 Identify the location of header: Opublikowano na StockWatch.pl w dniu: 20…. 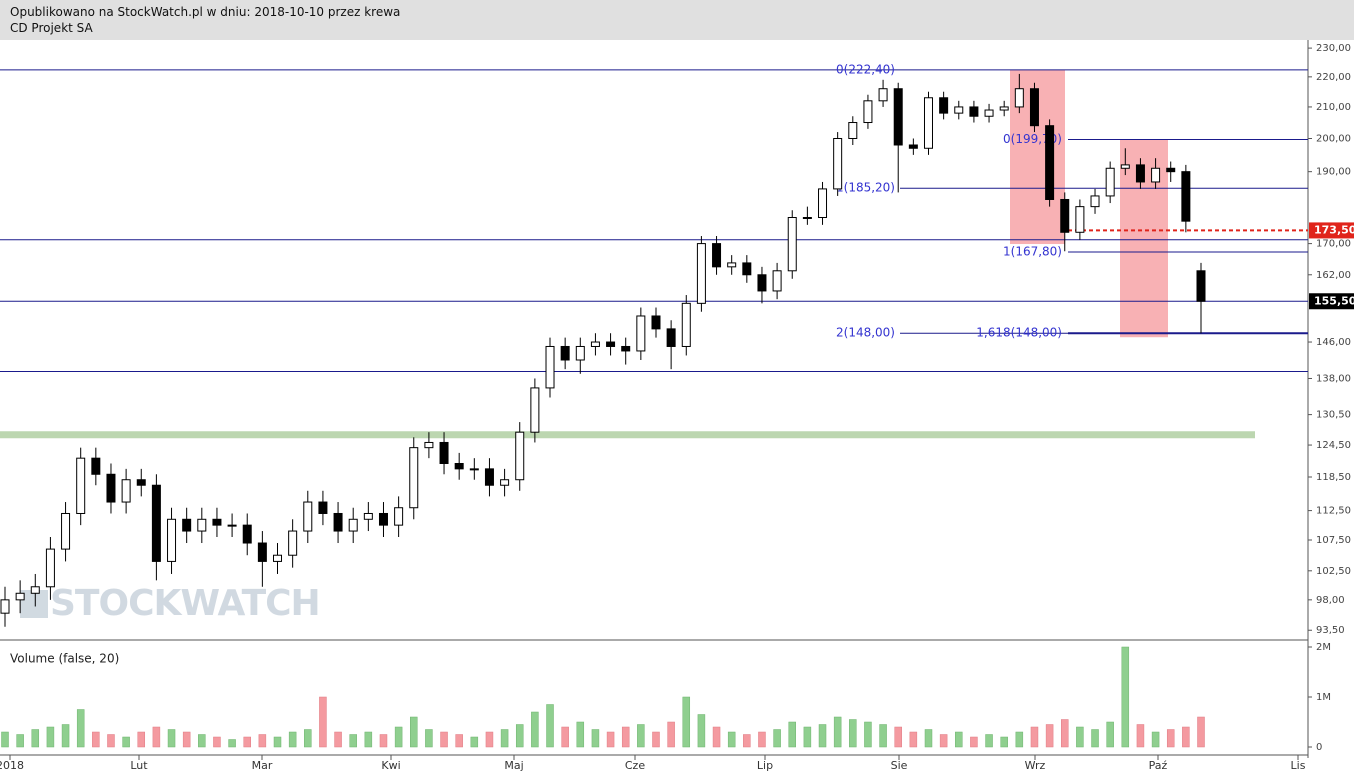
(677, 20).